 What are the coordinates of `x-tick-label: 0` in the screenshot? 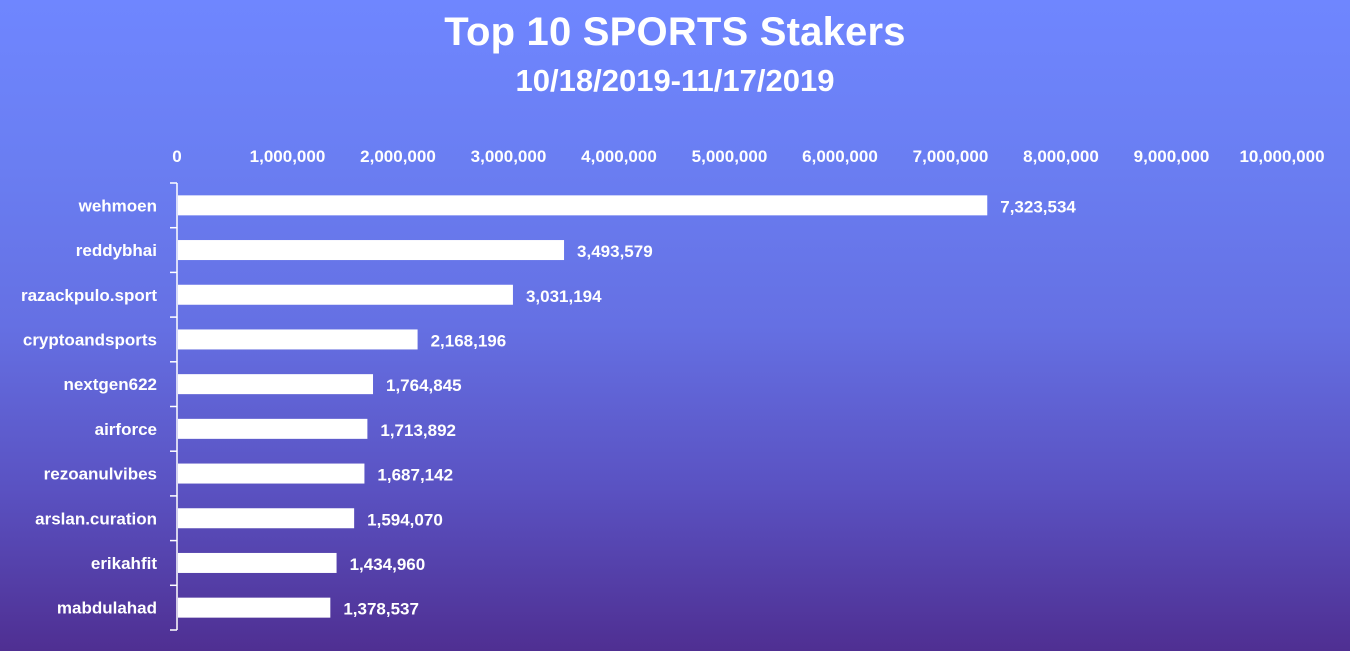 It's located at (176, 156).